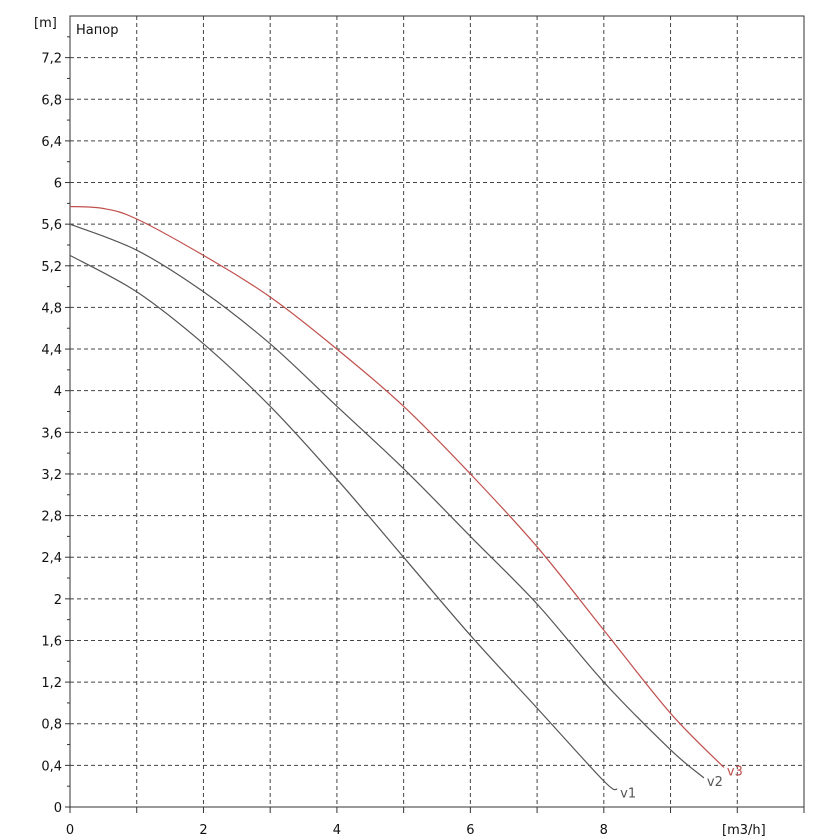  What do you see at coordinates (51, 558) in the screenshot?
I see `y-tick-label: 2,4` at bounding box center [51, 558].